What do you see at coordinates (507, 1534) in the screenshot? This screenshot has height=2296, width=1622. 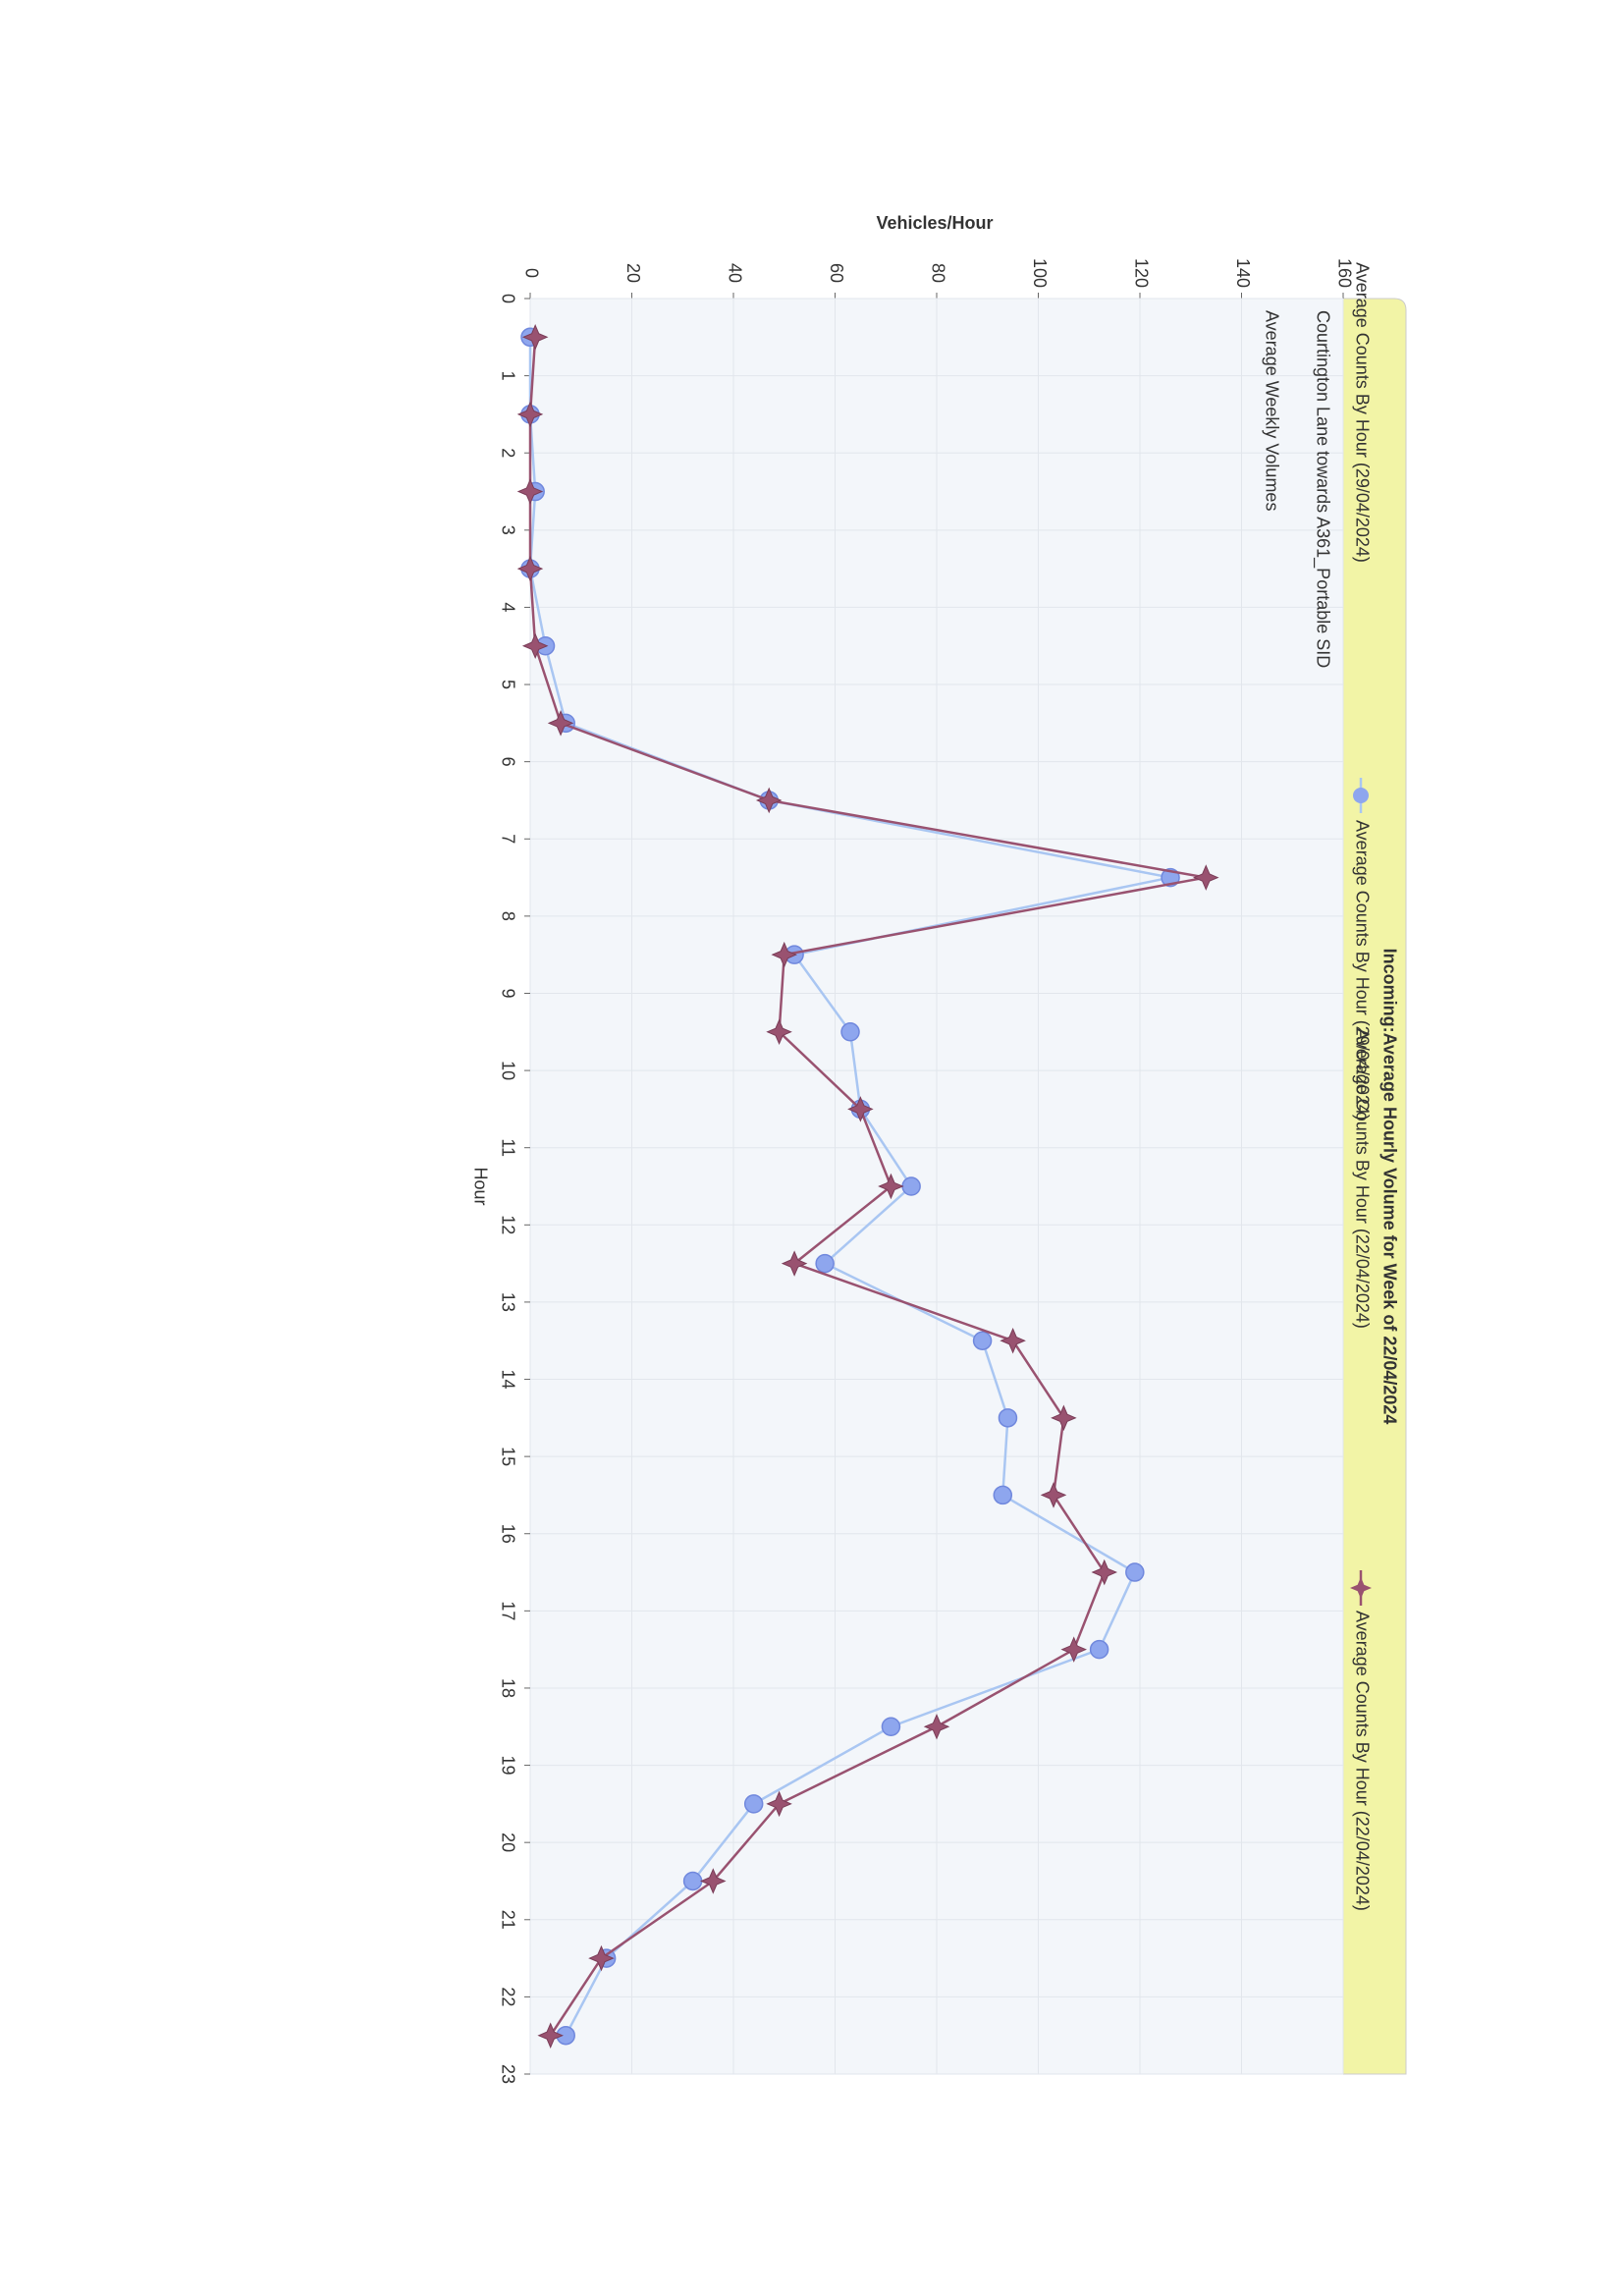 I see `x-tick-label: 16` at bounding box center [507, 1534].